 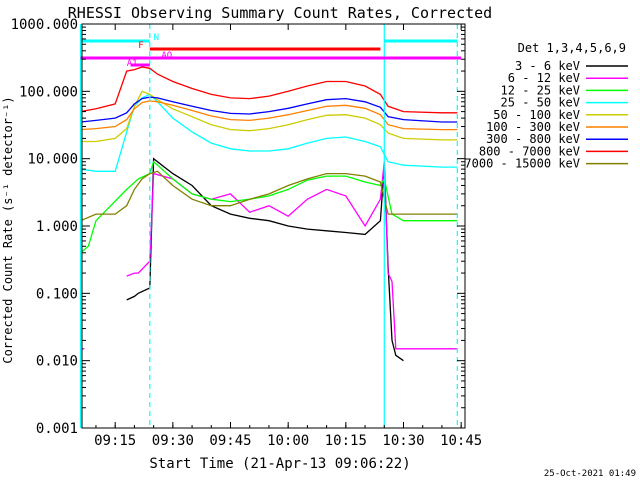 I want to click on legend-label: 50 - 100 keV, so click(x=536, y=115).